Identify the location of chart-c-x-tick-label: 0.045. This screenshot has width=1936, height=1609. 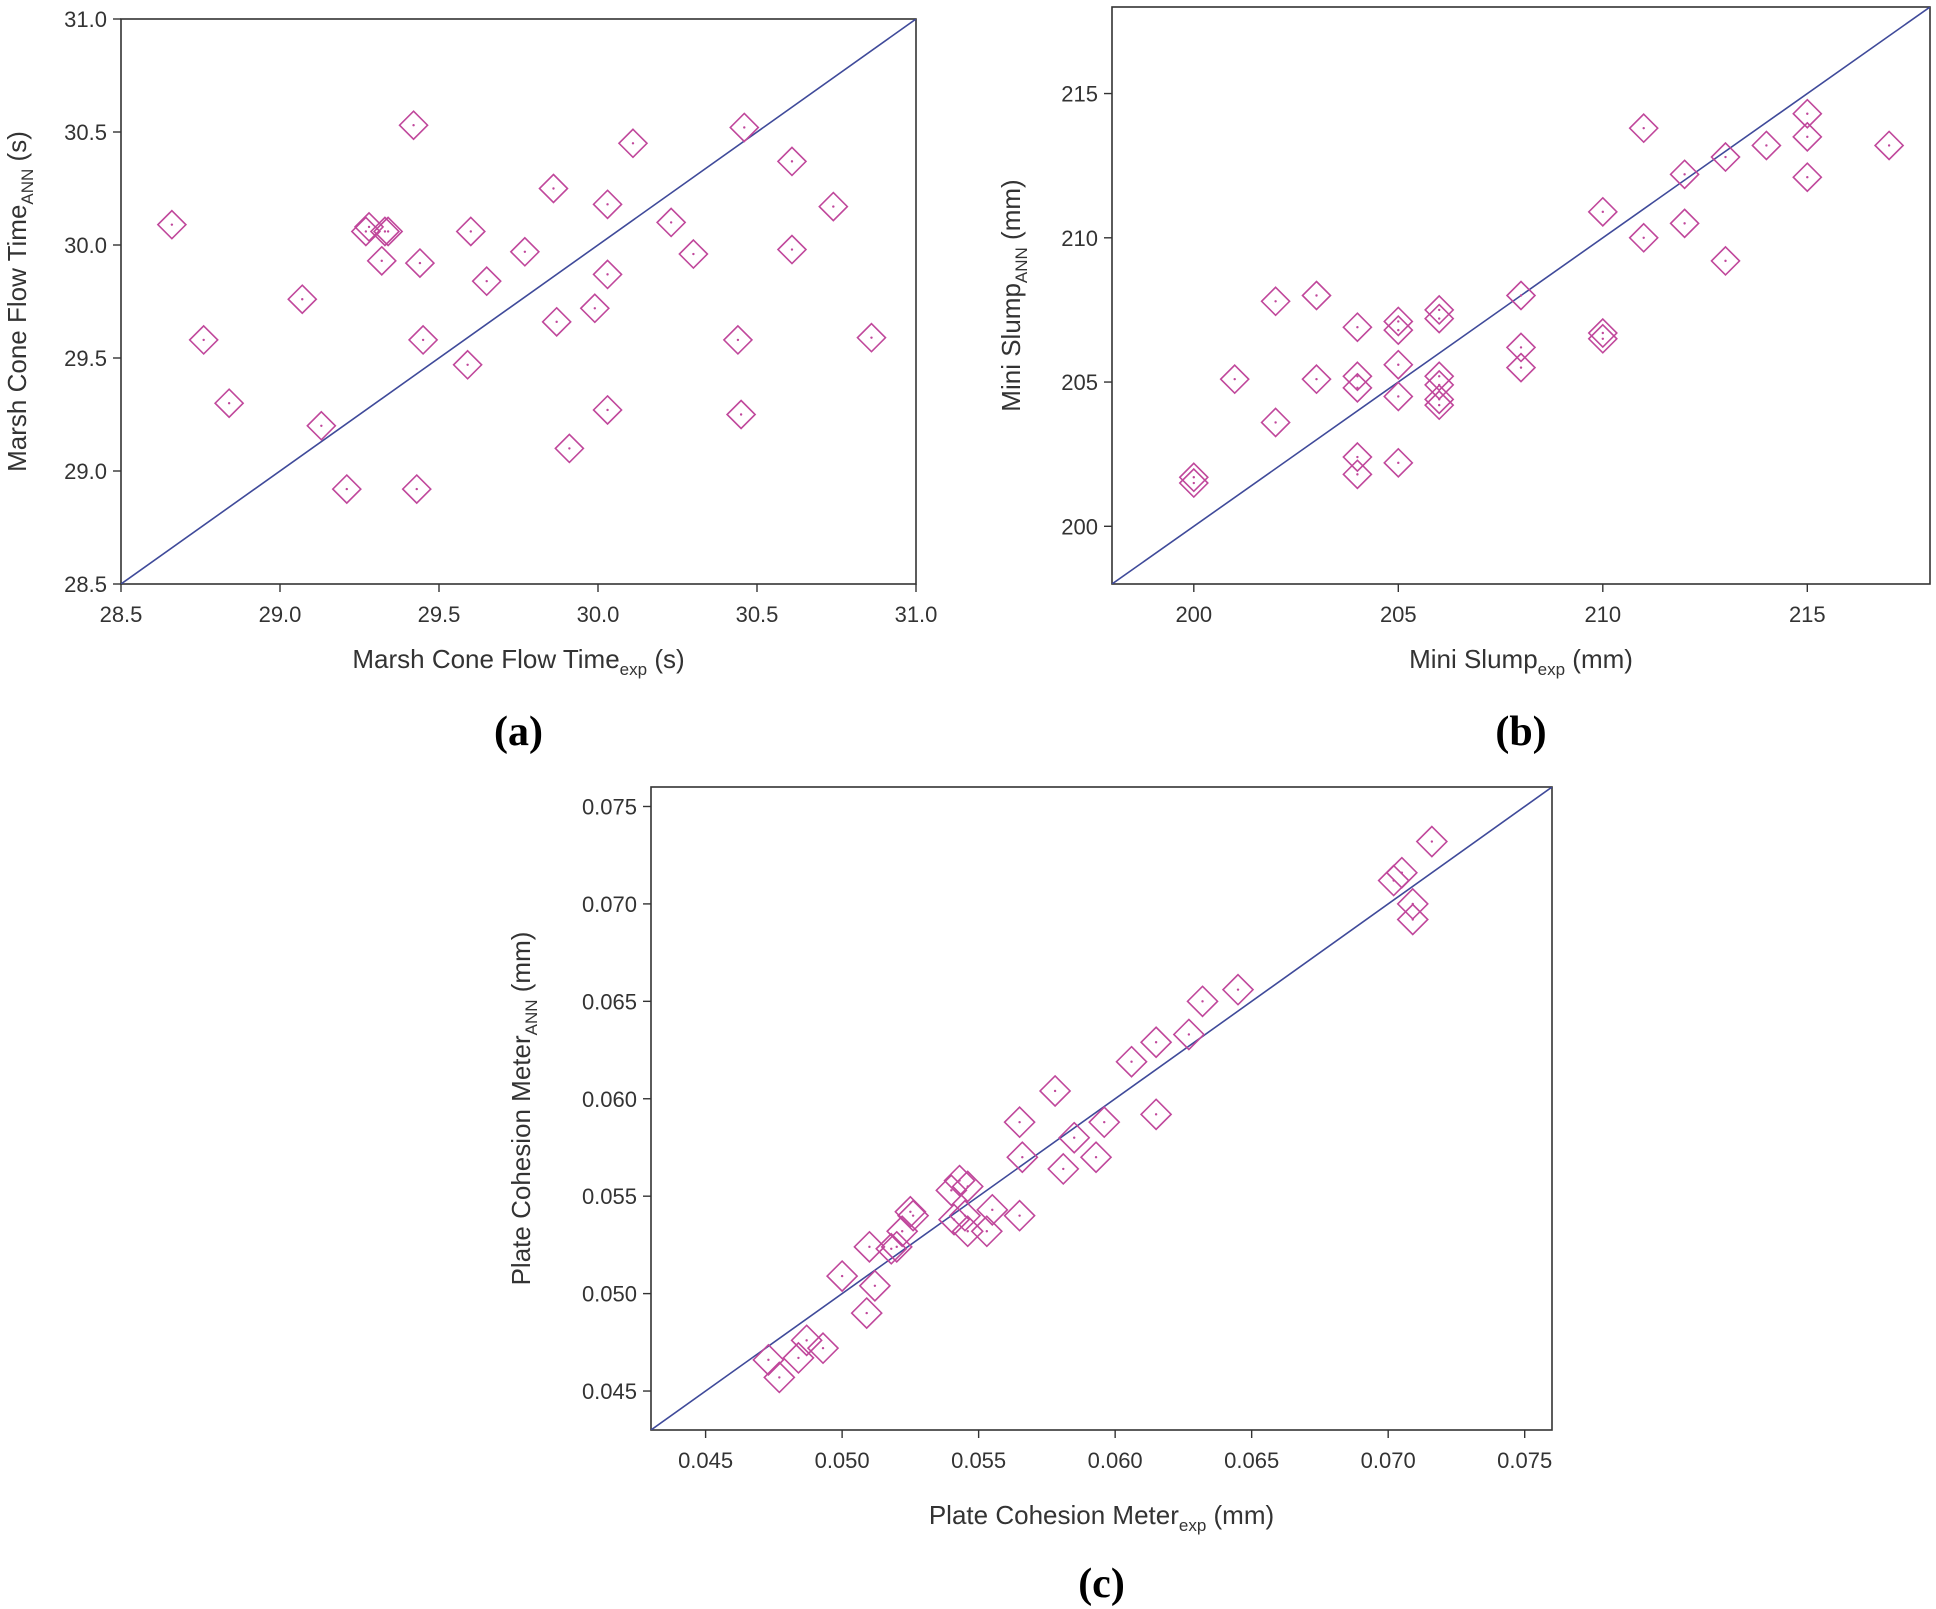
(705, 1460).